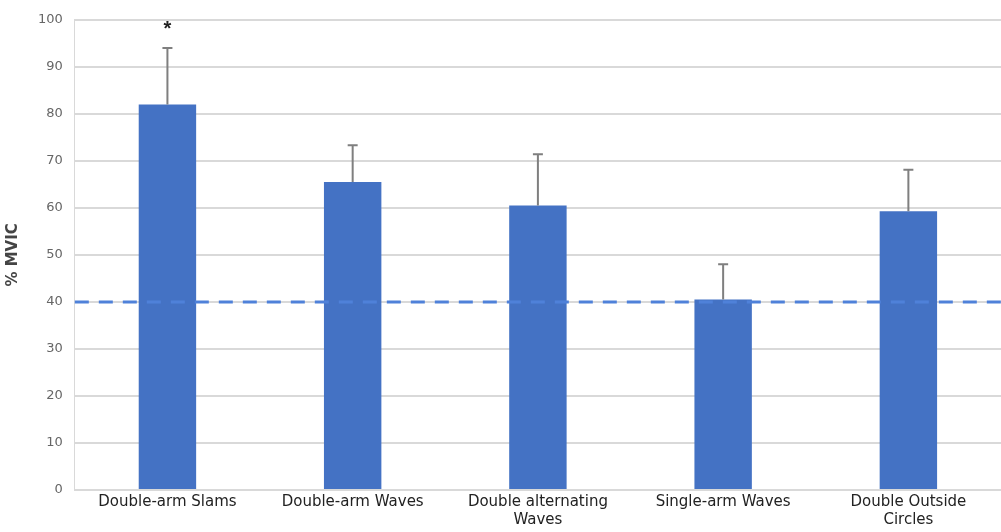 This screenshot has height=532, width=1001. Describe the element at coordinates (54, 207) in the screenshot. I see `y-tick-label: 60` at that location.